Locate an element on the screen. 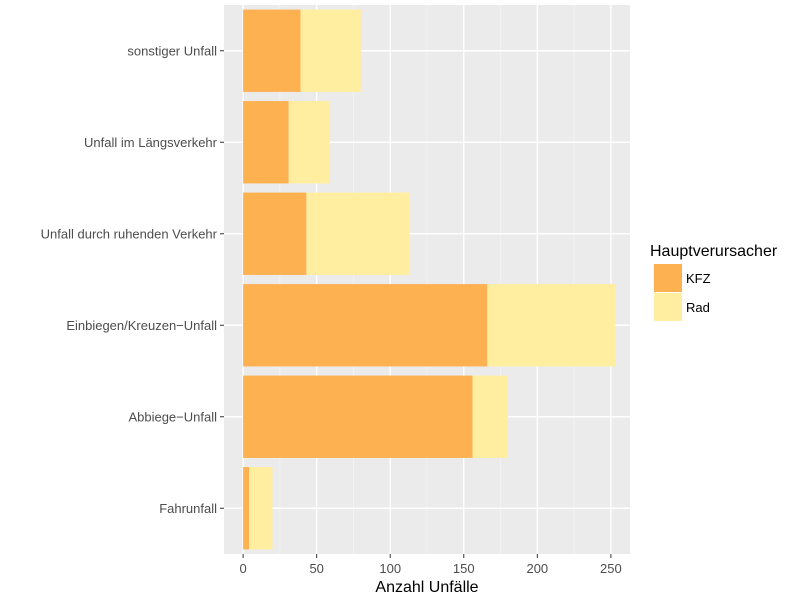 This screenshot has height=599, width=804. x-tick-label: 100 is located at coordinates (390, 568).